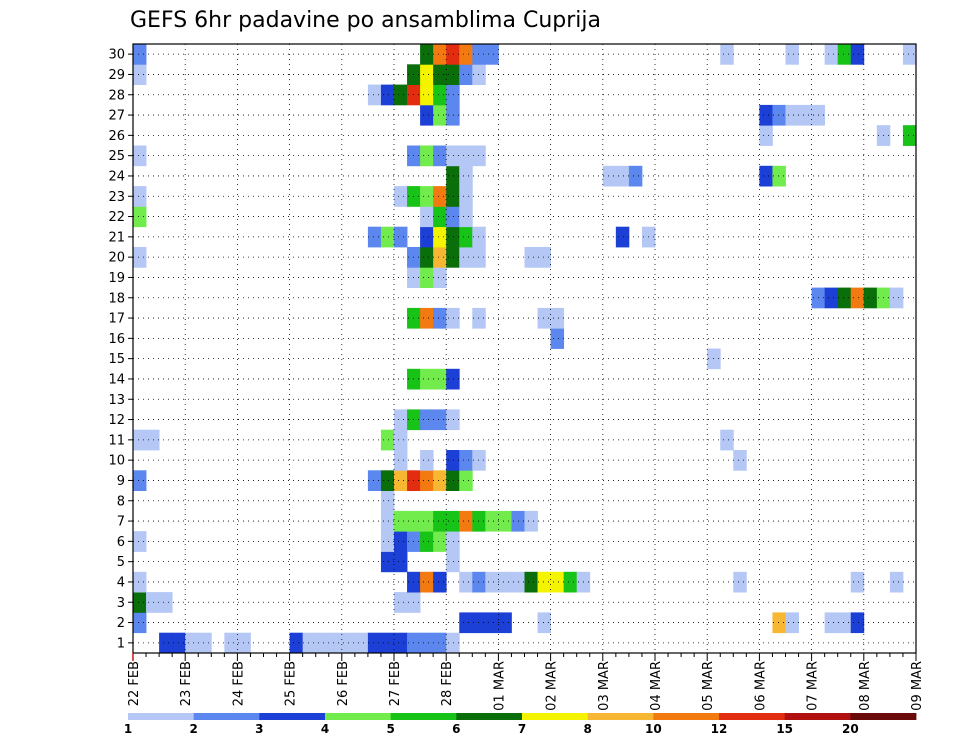  What do you see at coordinates (587, 729) in the screenshot?
I see `legend-level-label: 8` at bounding box center [587, 729].